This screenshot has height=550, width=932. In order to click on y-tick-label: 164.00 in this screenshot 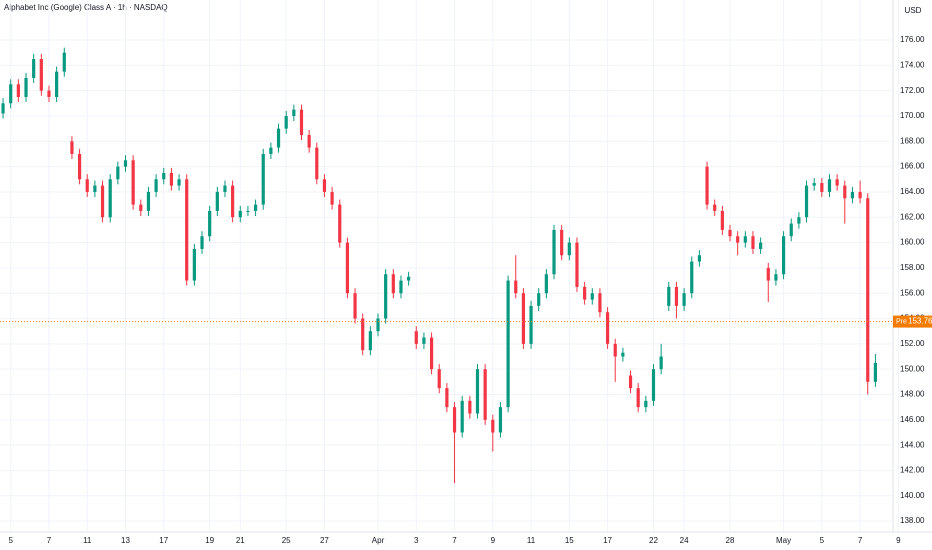, I will do `click(912, 191)`.